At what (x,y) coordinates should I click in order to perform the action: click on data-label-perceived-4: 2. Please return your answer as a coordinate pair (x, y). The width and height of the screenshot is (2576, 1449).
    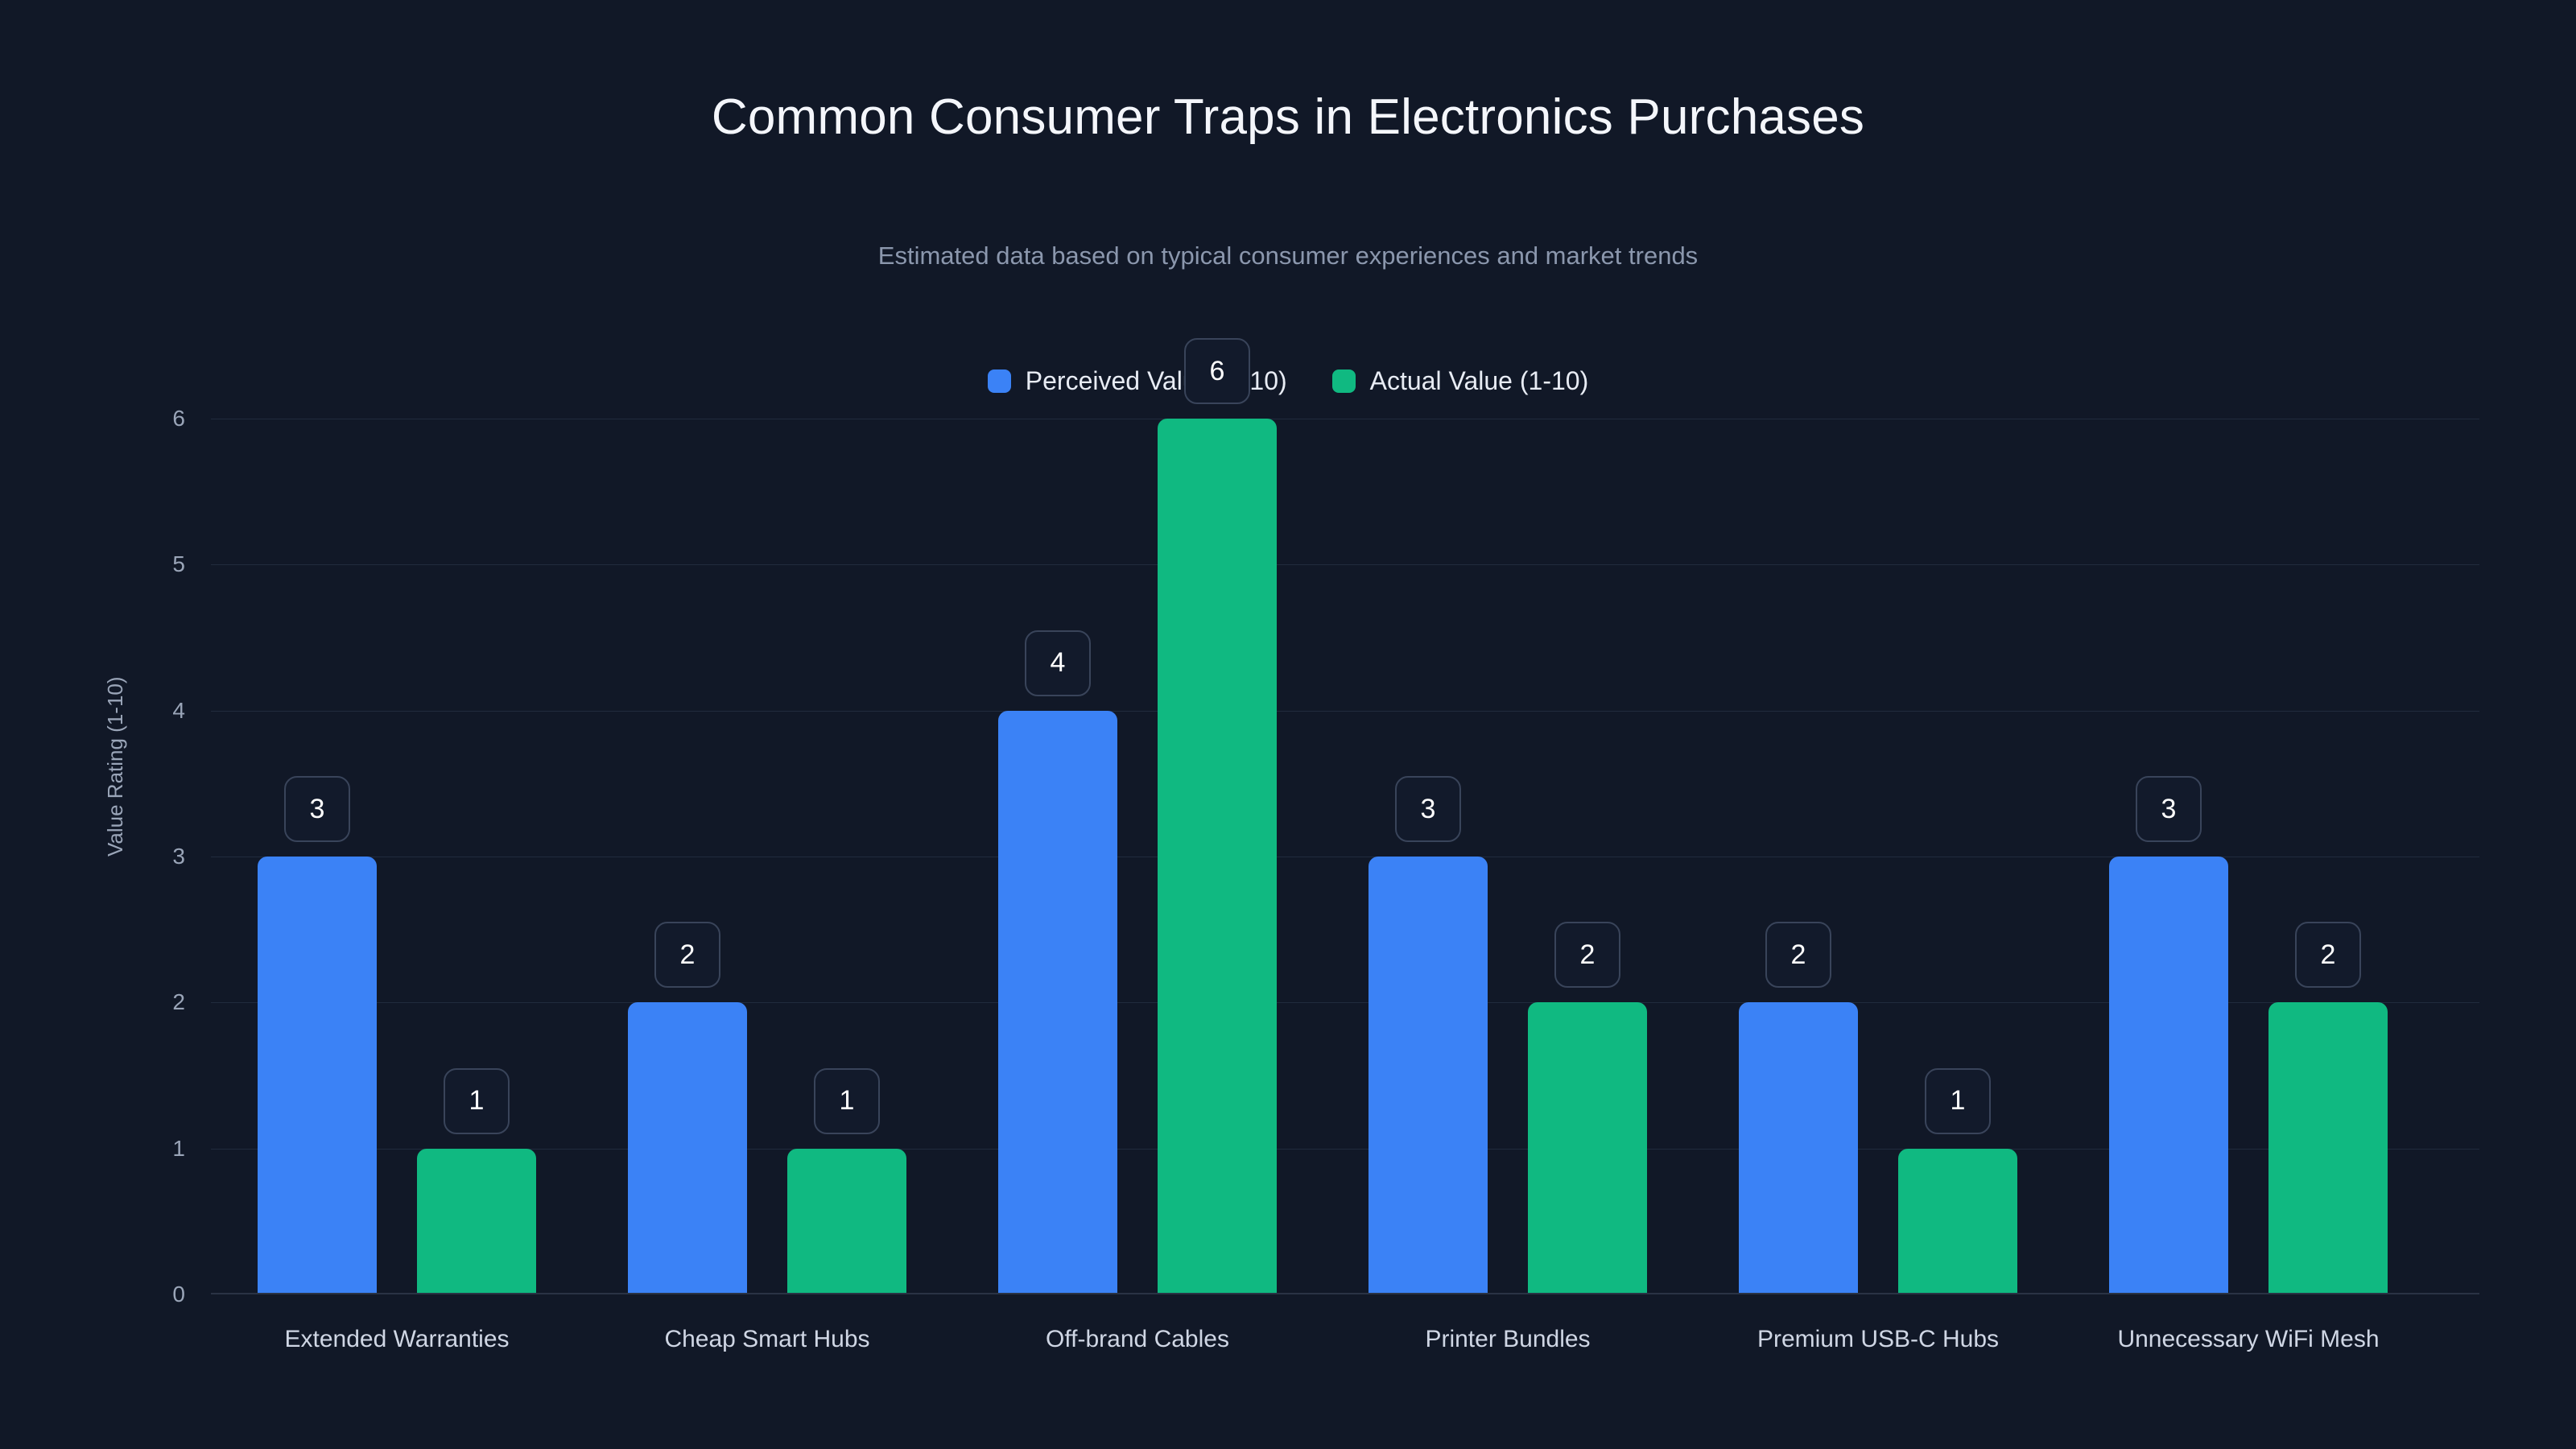
    Looking at the image, I should click on (1798, 955).